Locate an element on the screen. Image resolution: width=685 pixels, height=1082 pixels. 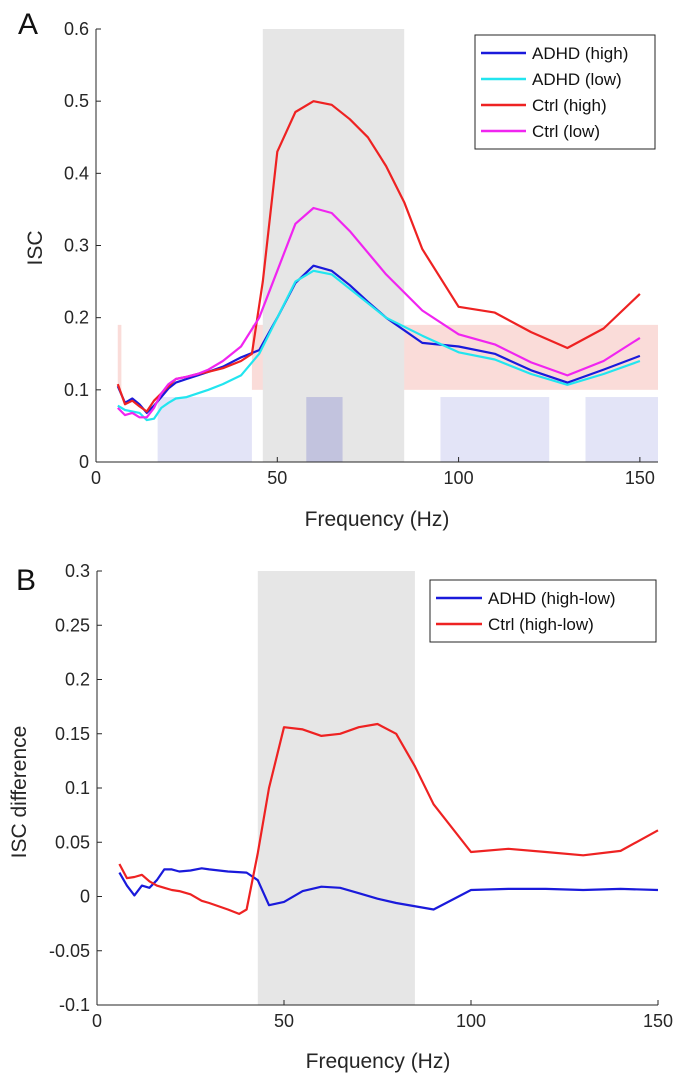
panel-a-legend-label-ctrl-high: Ctrl (high) is located at coordinates (569, 105).